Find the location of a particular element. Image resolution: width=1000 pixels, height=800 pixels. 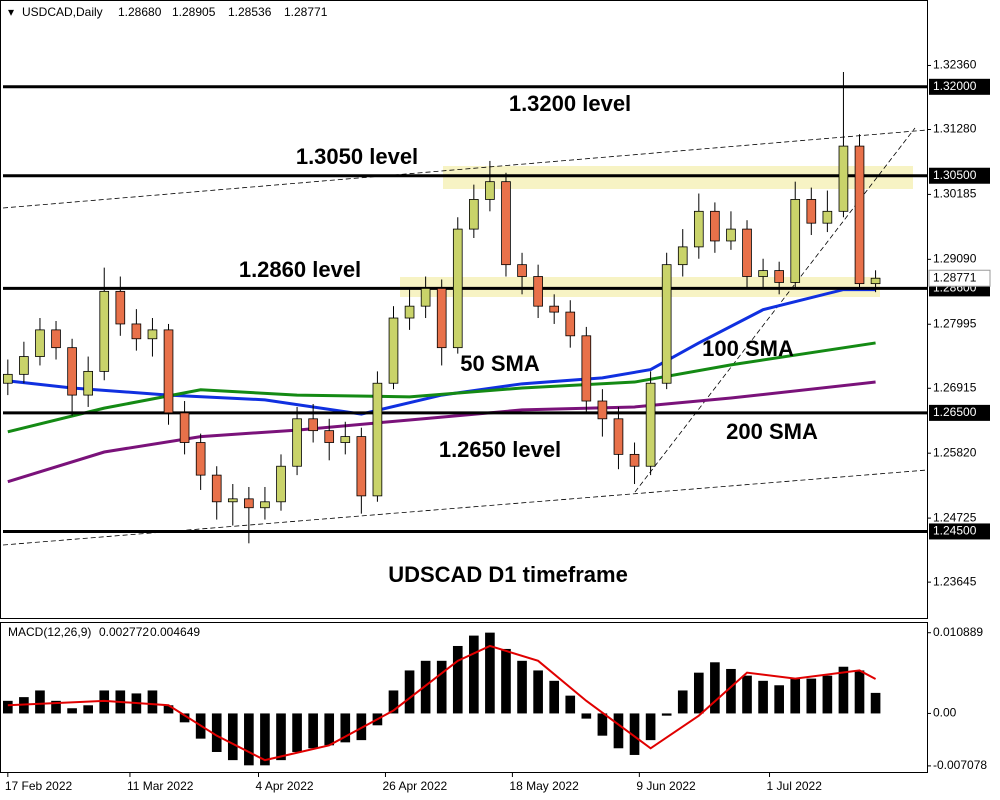

x-tick-label: 1 Jul 2022 is located at coordinates (795, 786).